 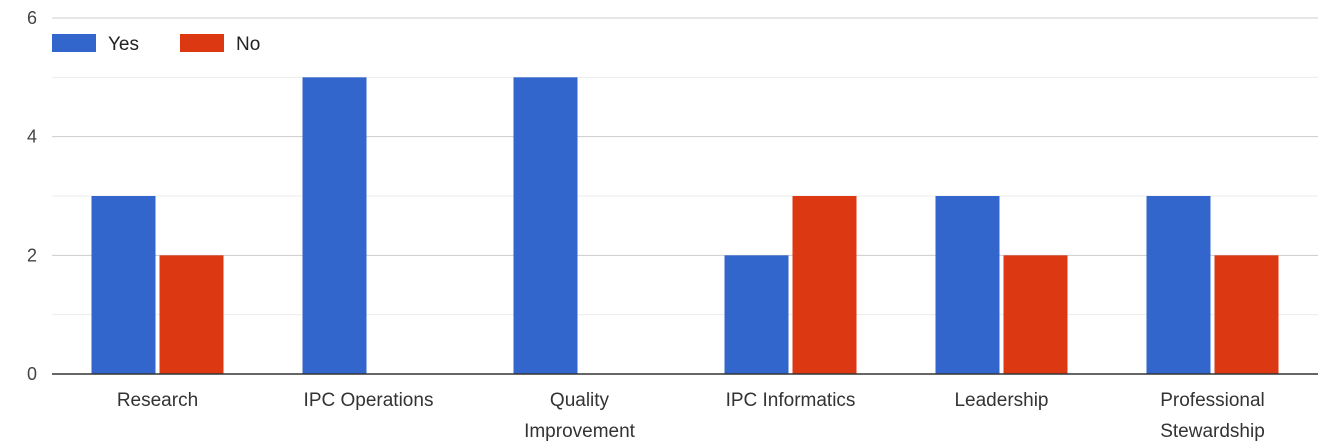 What do you see at coordinates (74, 43) in the screenshot?
I see `legend-swatch-yes` at bounding box center [74, 43].